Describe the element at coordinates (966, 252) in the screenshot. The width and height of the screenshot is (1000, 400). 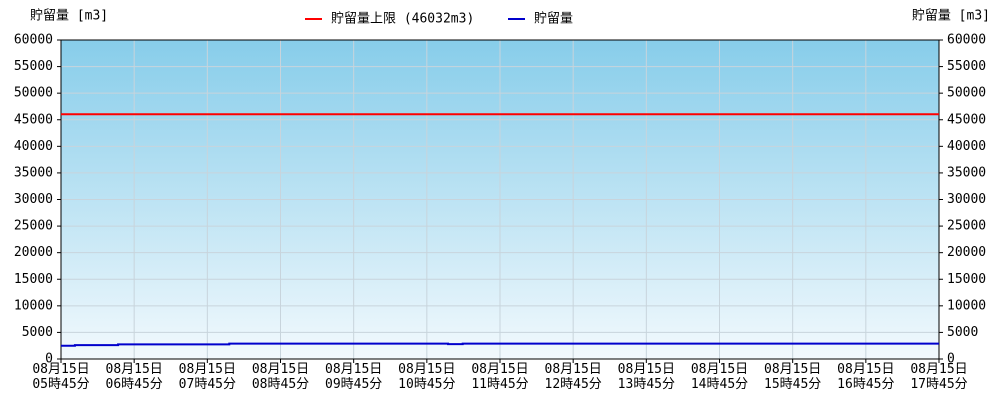
I see `y2-tick-label: 20000` at that location.